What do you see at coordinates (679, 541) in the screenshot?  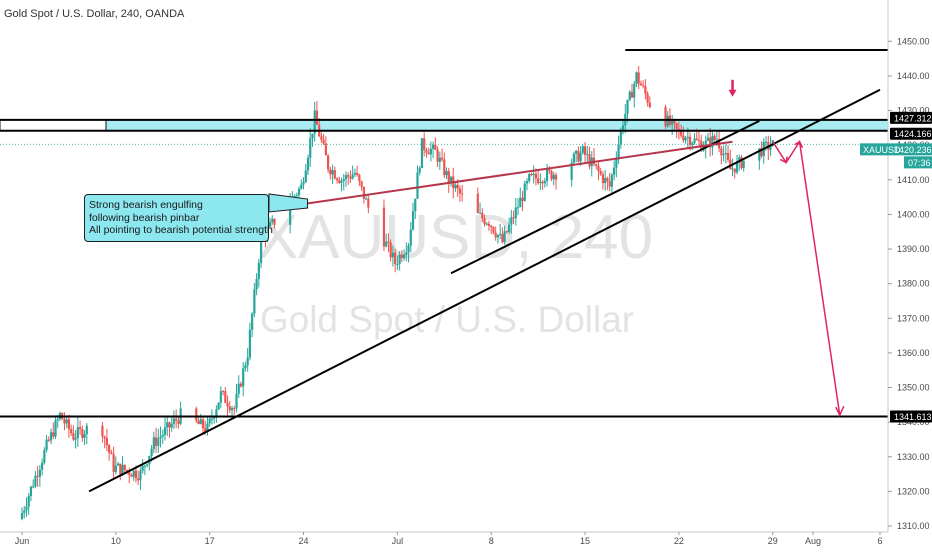 I see `time-label-7: 22` at bounding box center [679, 541].